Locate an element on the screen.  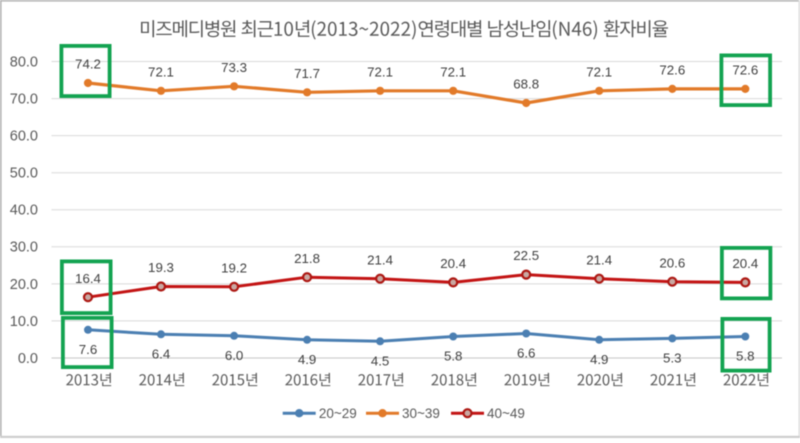
svg-text: 40.0 is located at coordinates (24, 211).